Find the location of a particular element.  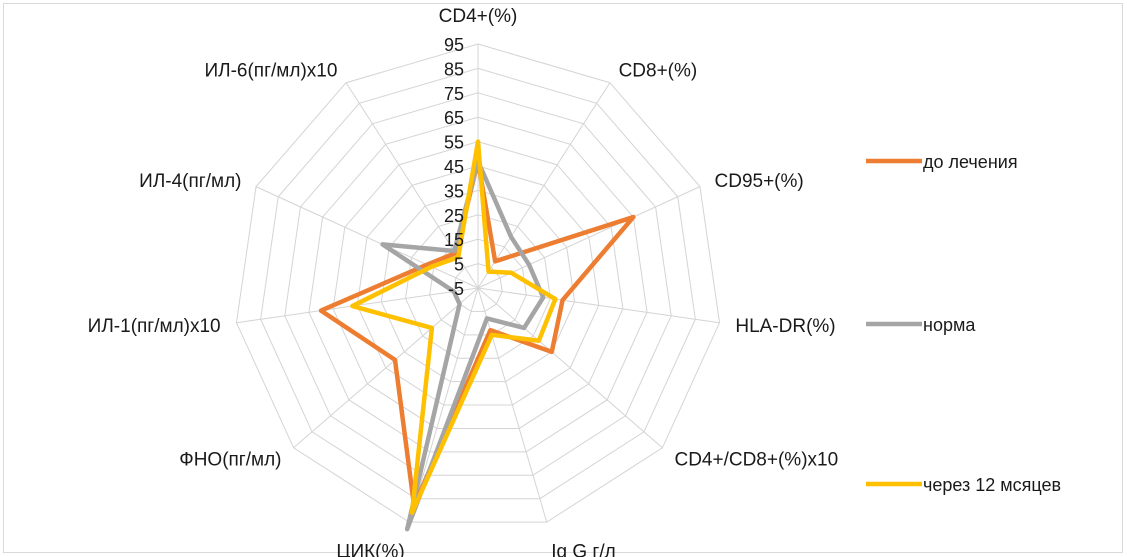

tick-label: 15 is located at coordinates (454, 240).